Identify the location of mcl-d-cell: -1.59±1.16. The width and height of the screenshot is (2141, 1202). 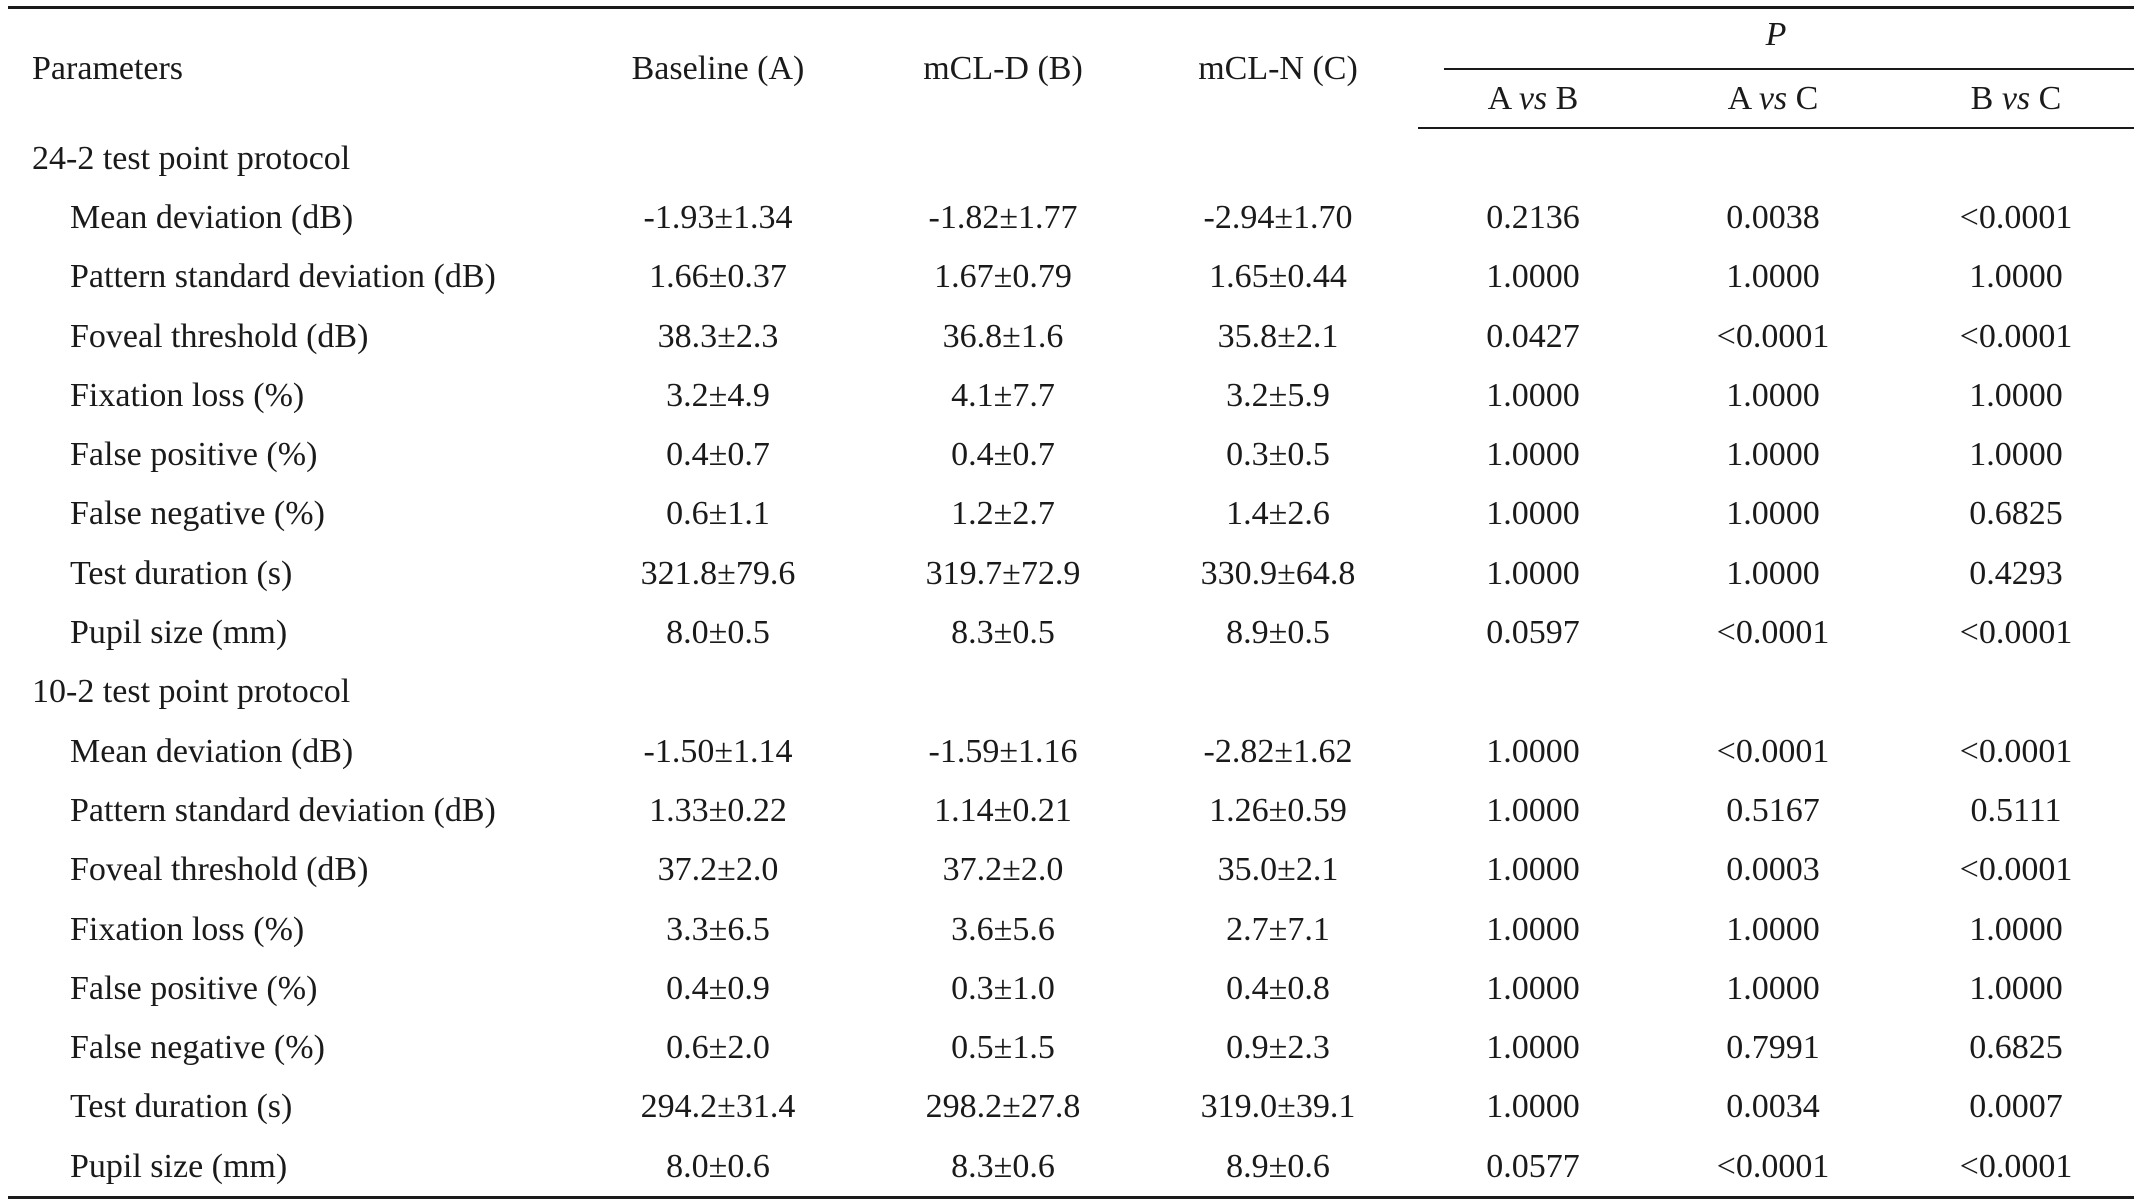
(1003, 751).